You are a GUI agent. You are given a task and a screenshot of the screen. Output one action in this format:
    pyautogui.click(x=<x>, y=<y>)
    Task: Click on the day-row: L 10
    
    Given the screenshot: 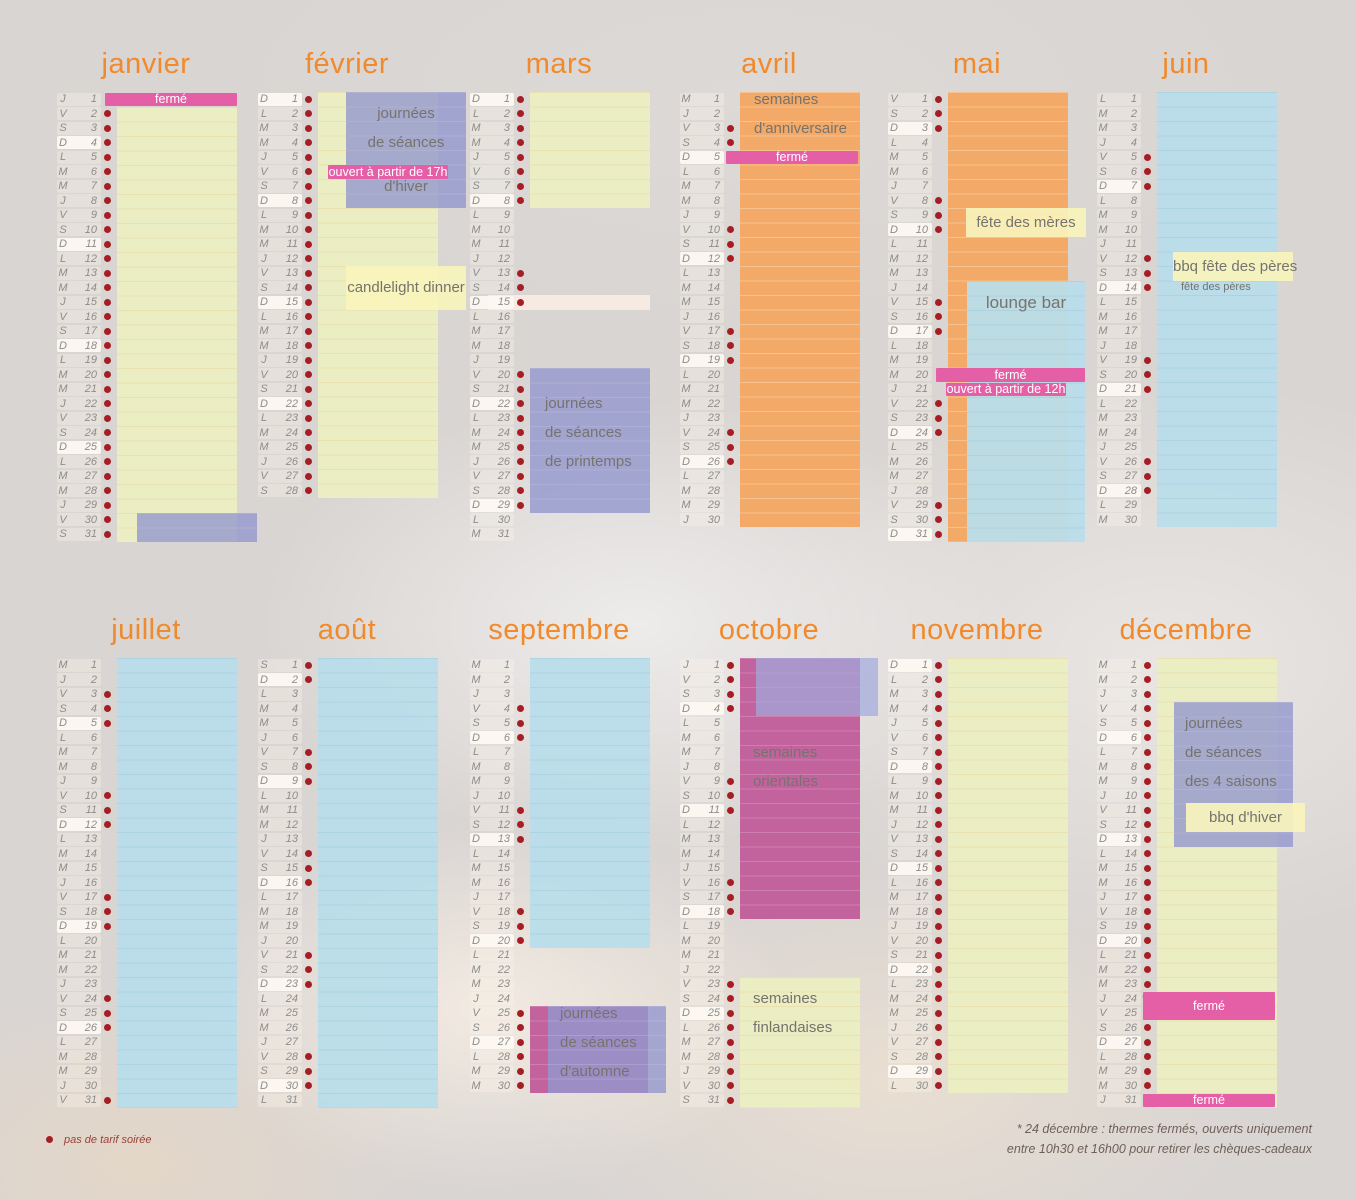 What is the action you would take?
    pyautogui.click(x=287, y=796)
    